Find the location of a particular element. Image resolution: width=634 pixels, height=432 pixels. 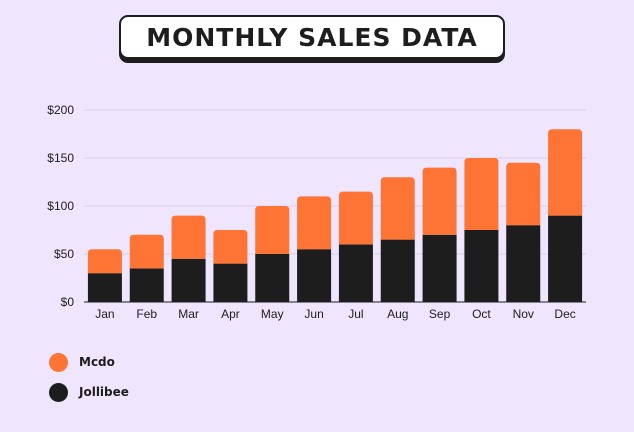

bar-jollibee-dec is located at coordinates (565, 258).